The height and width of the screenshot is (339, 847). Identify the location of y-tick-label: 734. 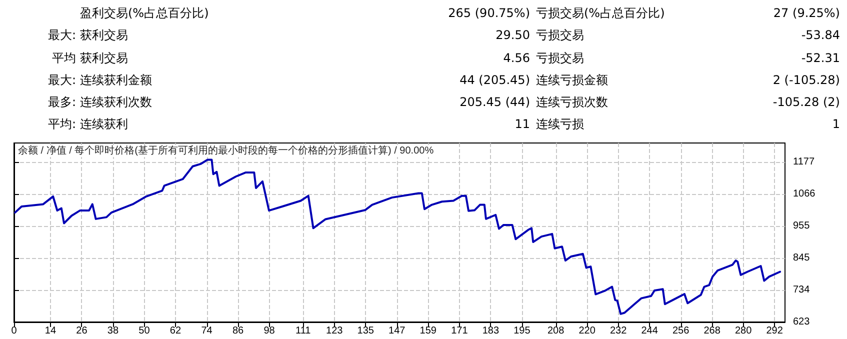
(801, 290).